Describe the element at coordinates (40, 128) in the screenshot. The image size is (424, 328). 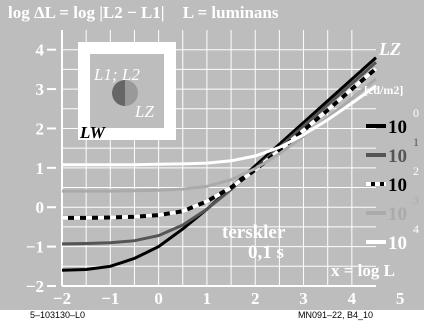
I see `y-tick-label: 2` at that location.